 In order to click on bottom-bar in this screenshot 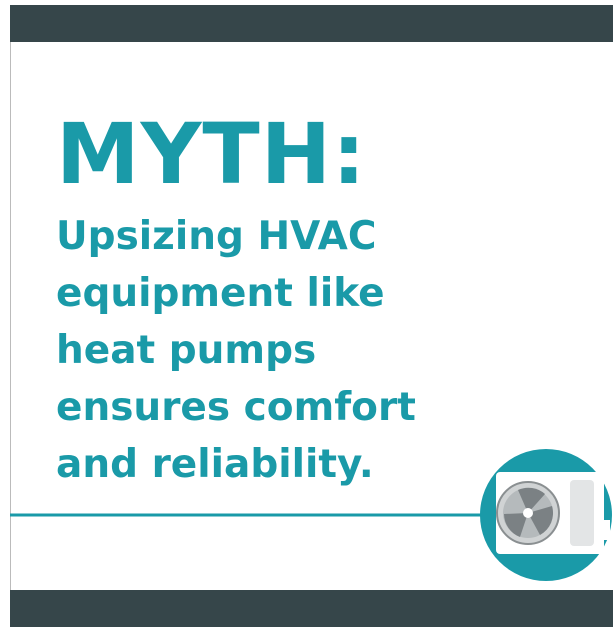, I will do `click(311, 608)`.